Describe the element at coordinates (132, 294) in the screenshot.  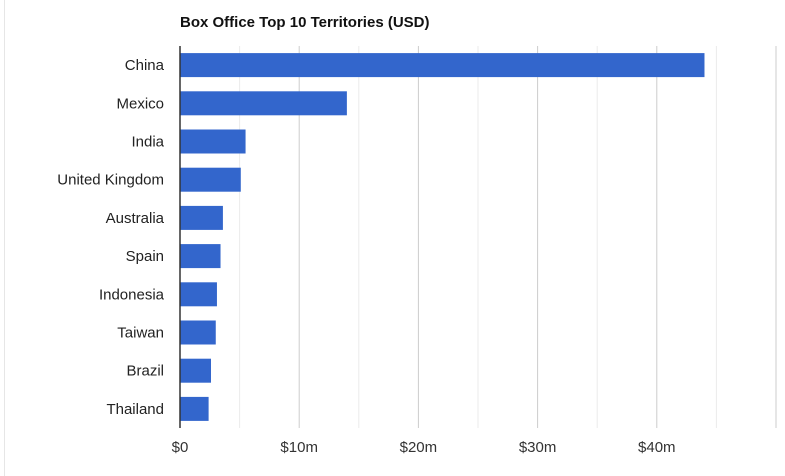
I see `category-label: Indonesia` at that location.